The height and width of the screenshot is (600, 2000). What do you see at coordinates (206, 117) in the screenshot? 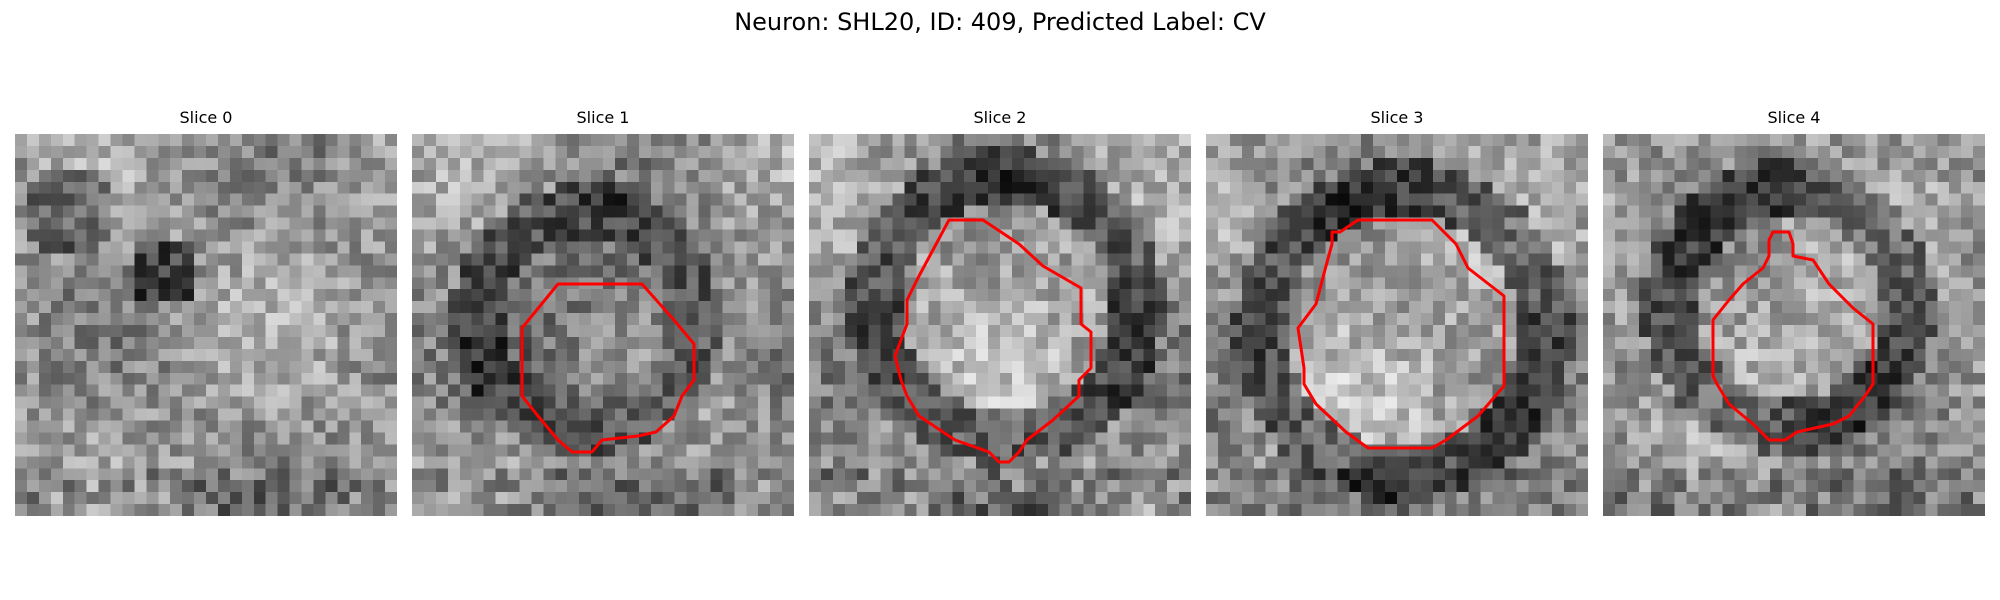
I see `slice-title: Slice 0` at bounding box center [206, 117].